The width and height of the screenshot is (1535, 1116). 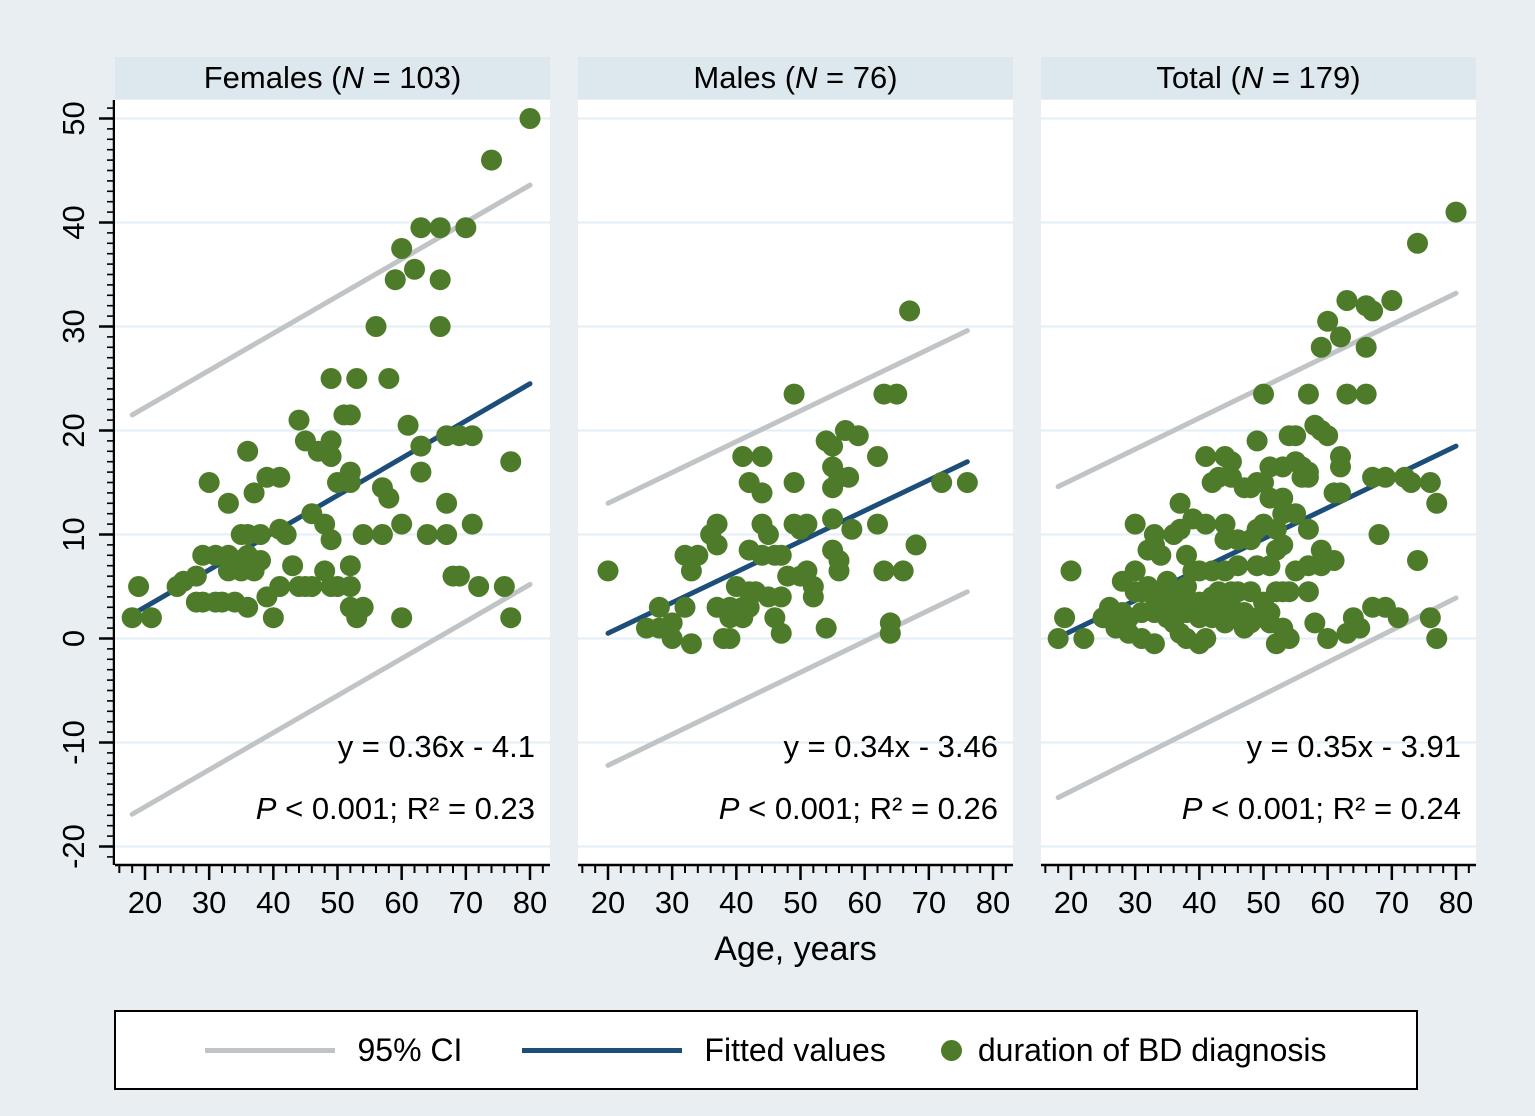 I want to click on panel-header, so click(x=1258, y=78).